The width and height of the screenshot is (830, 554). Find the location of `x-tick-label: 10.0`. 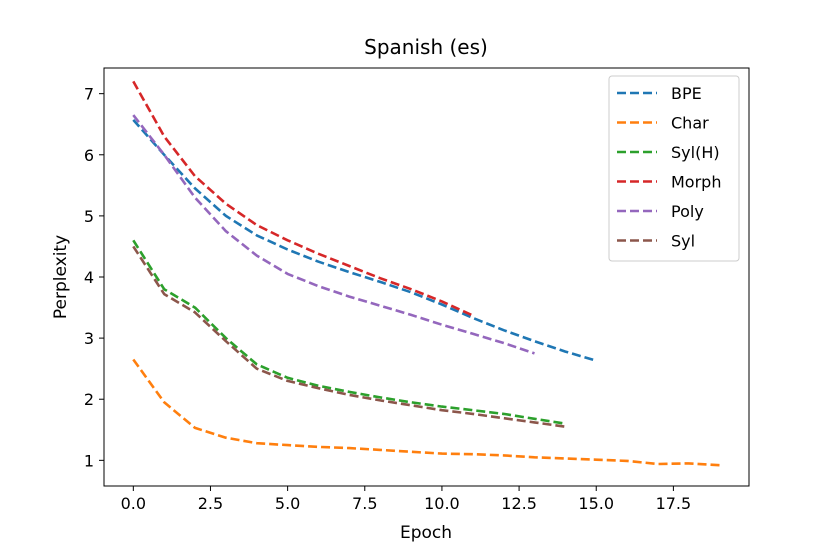

x-tick-label: 10.0 is located at coordinates (442, 503).